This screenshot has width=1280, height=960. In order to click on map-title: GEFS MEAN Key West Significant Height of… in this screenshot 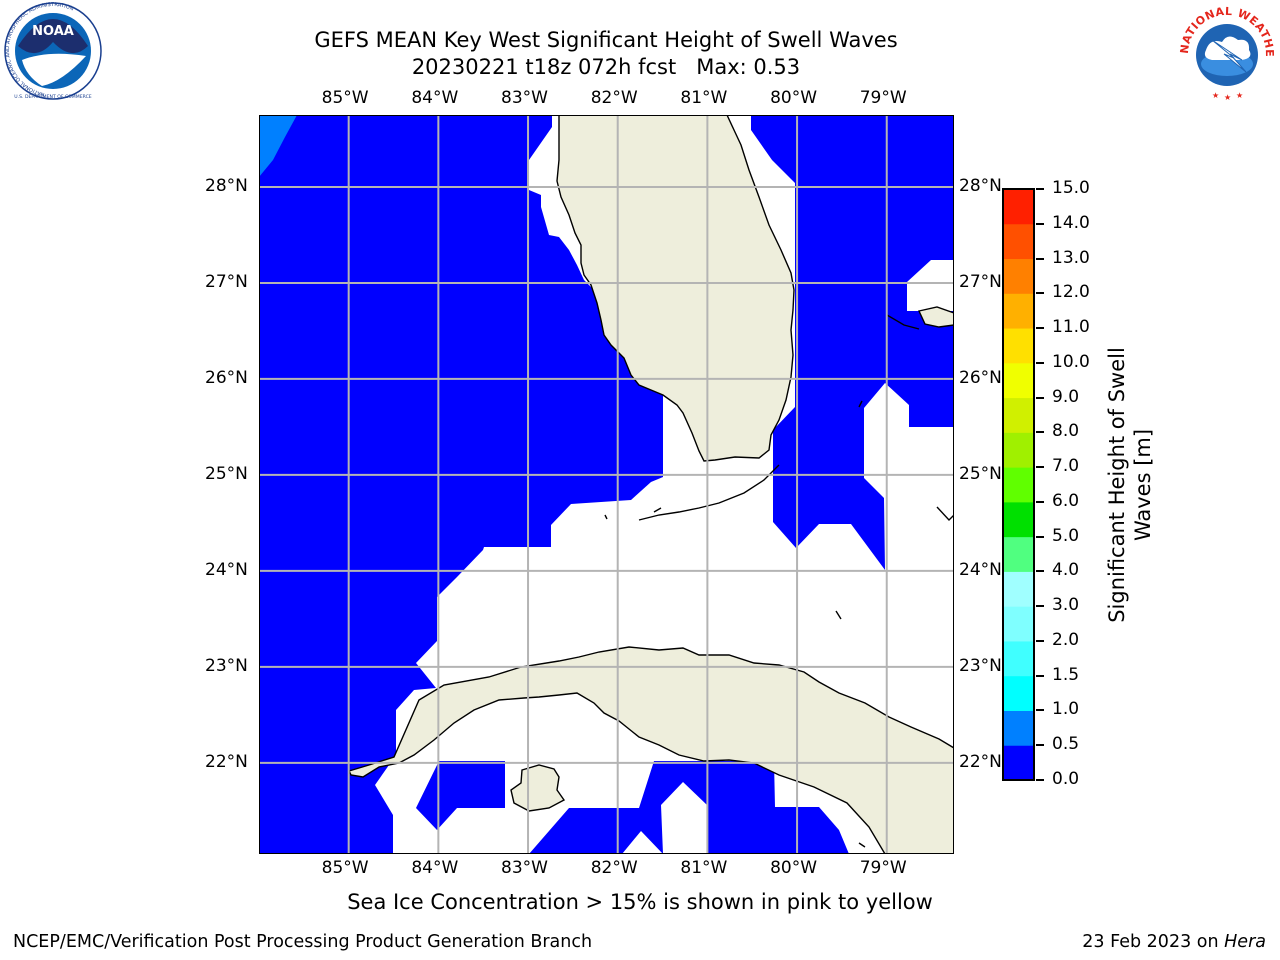, I will do `click(606, 40)`.